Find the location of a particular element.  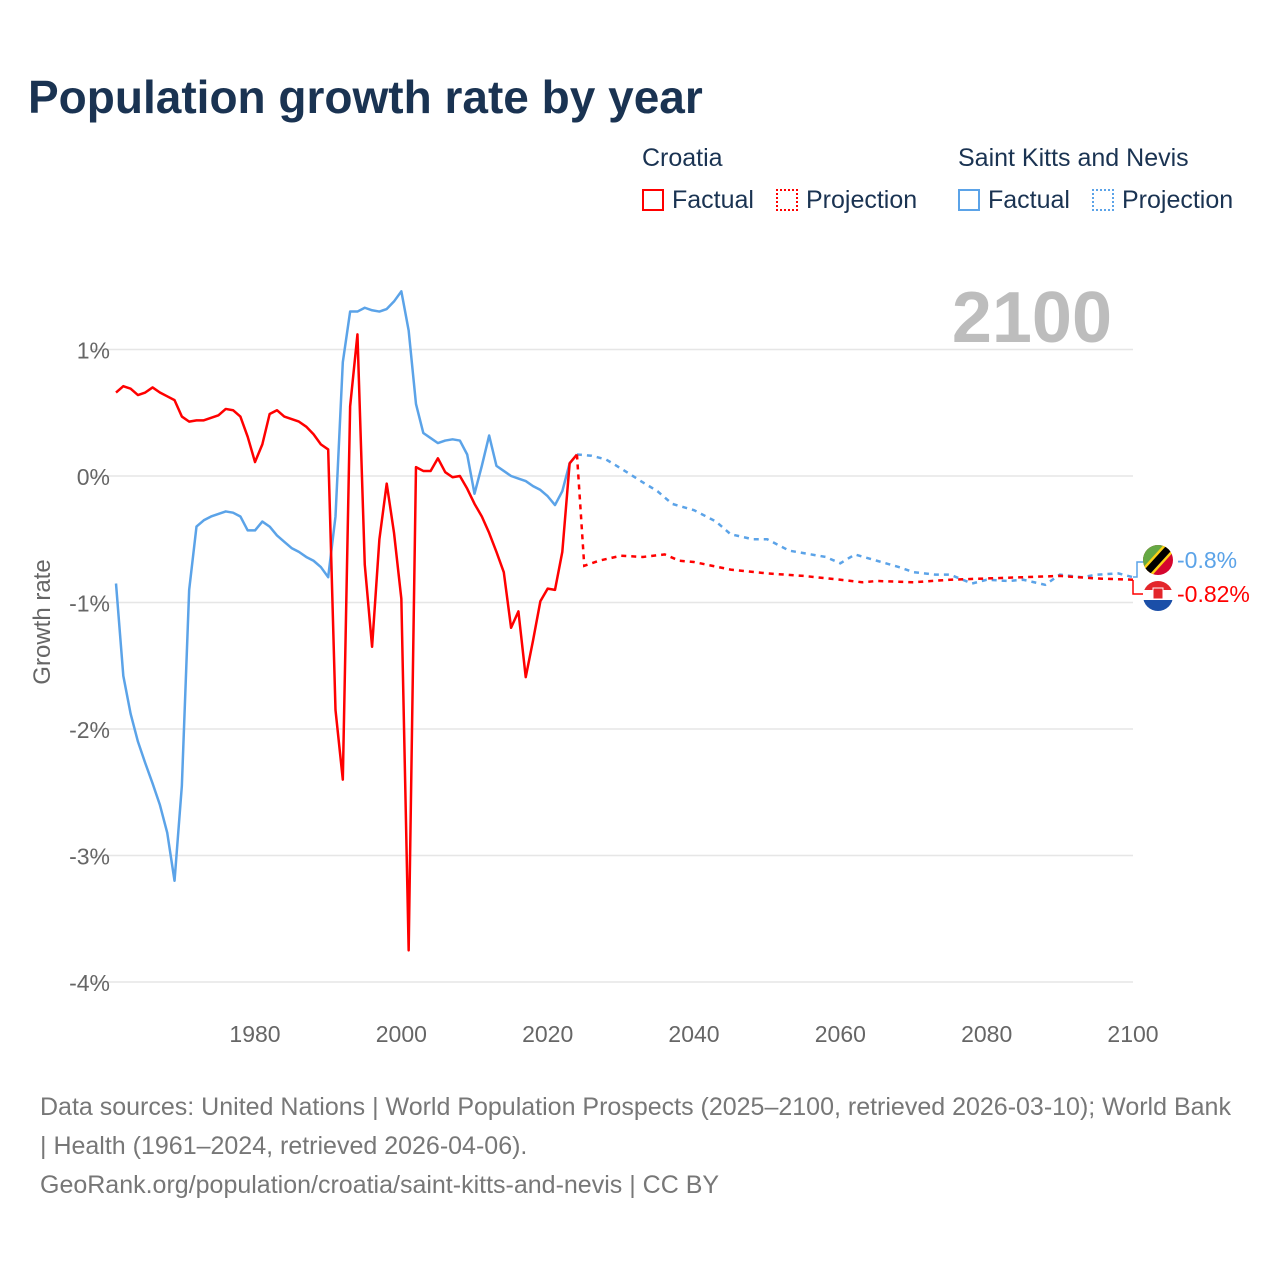

x-tick-label: 1980 is located at coordinates (254, 1034).